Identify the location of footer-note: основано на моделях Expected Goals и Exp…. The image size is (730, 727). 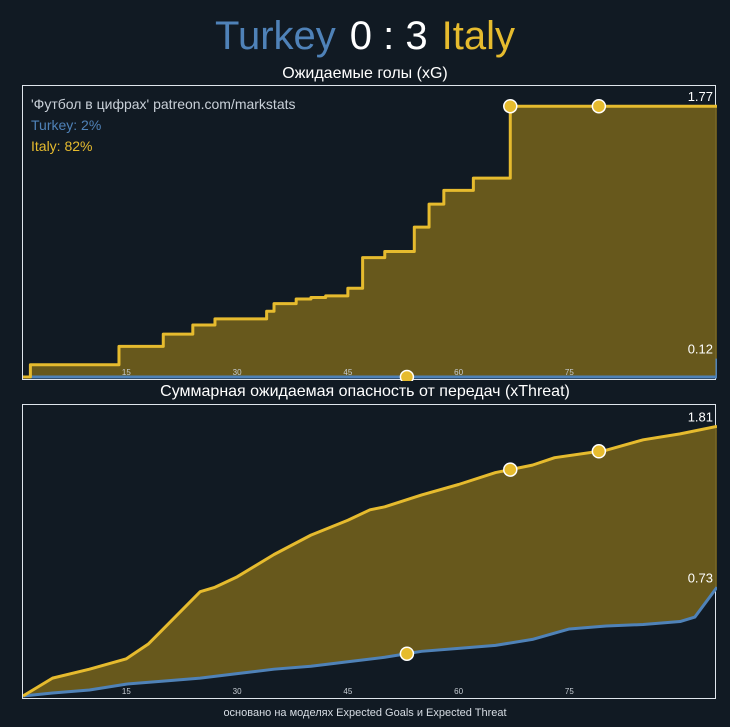
(365, 713).